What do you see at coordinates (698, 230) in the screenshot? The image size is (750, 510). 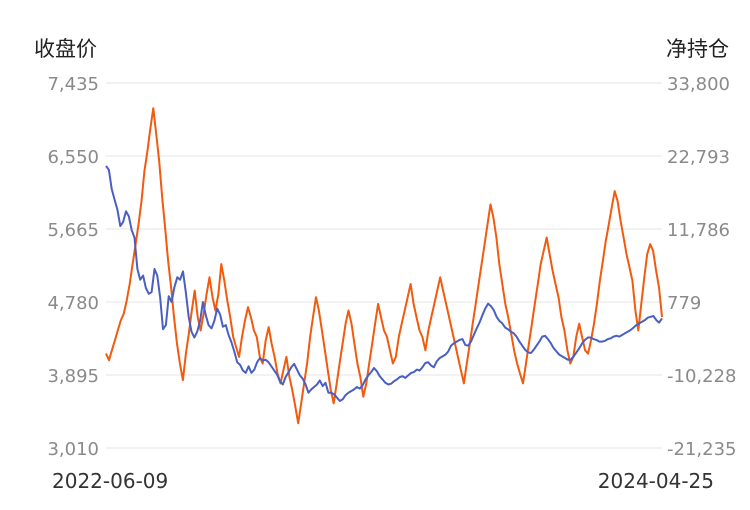 I see `right-tick-label: 11,786` at bounding box center [698, 230].